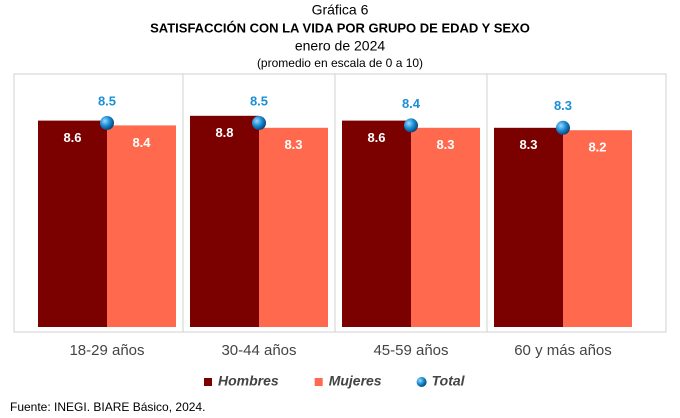  I want to click on legend-label: Mujeres, so click(355, 381).